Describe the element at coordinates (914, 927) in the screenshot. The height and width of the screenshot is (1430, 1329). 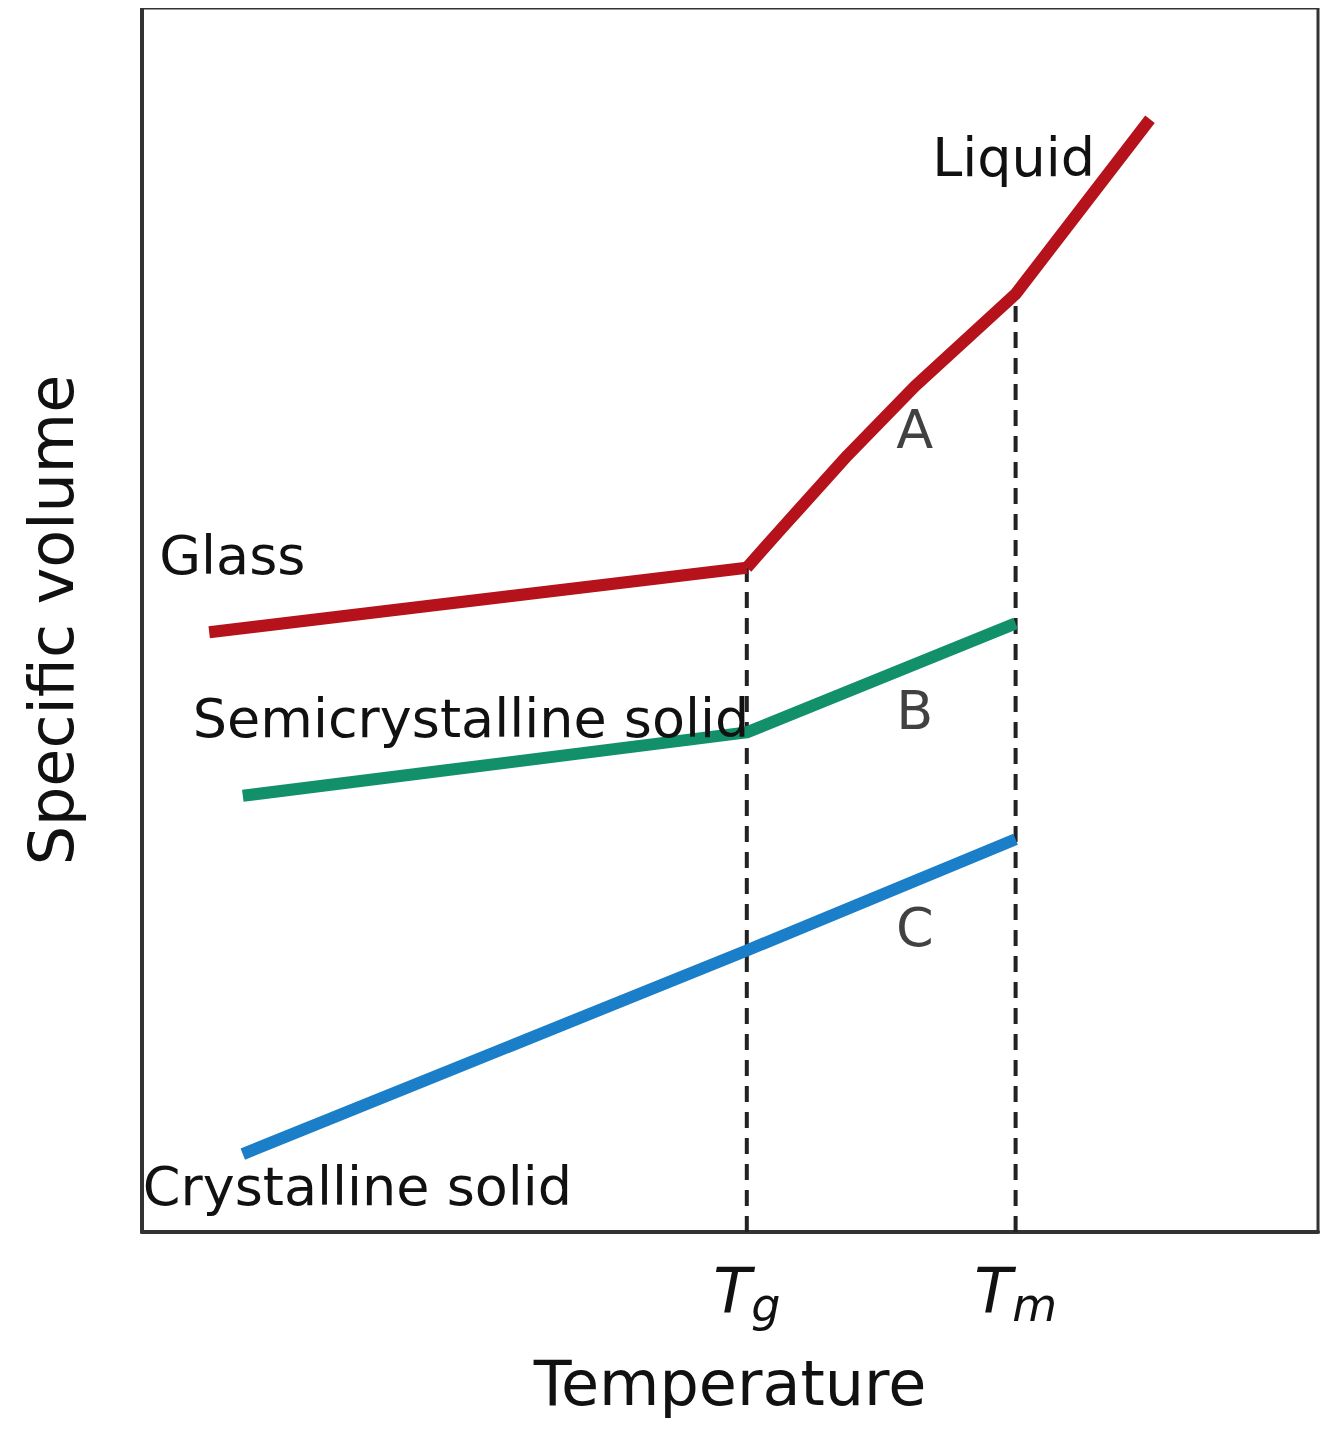
I see `annotation: C` at that location.